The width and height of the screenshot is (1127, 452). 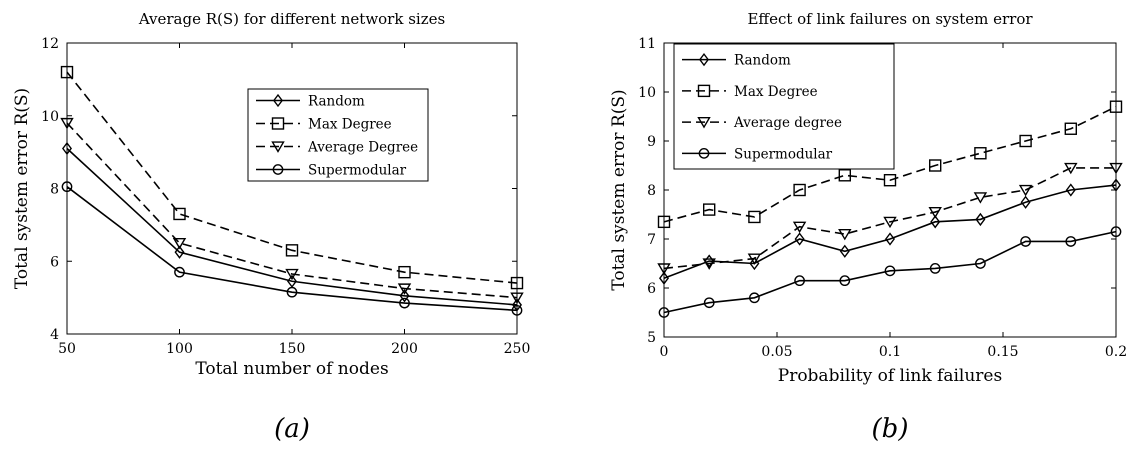 What do you see at coordinates (67, 349) in the screenshot?
I see `x-tick-label: 50` at bounding box center [67, 349].